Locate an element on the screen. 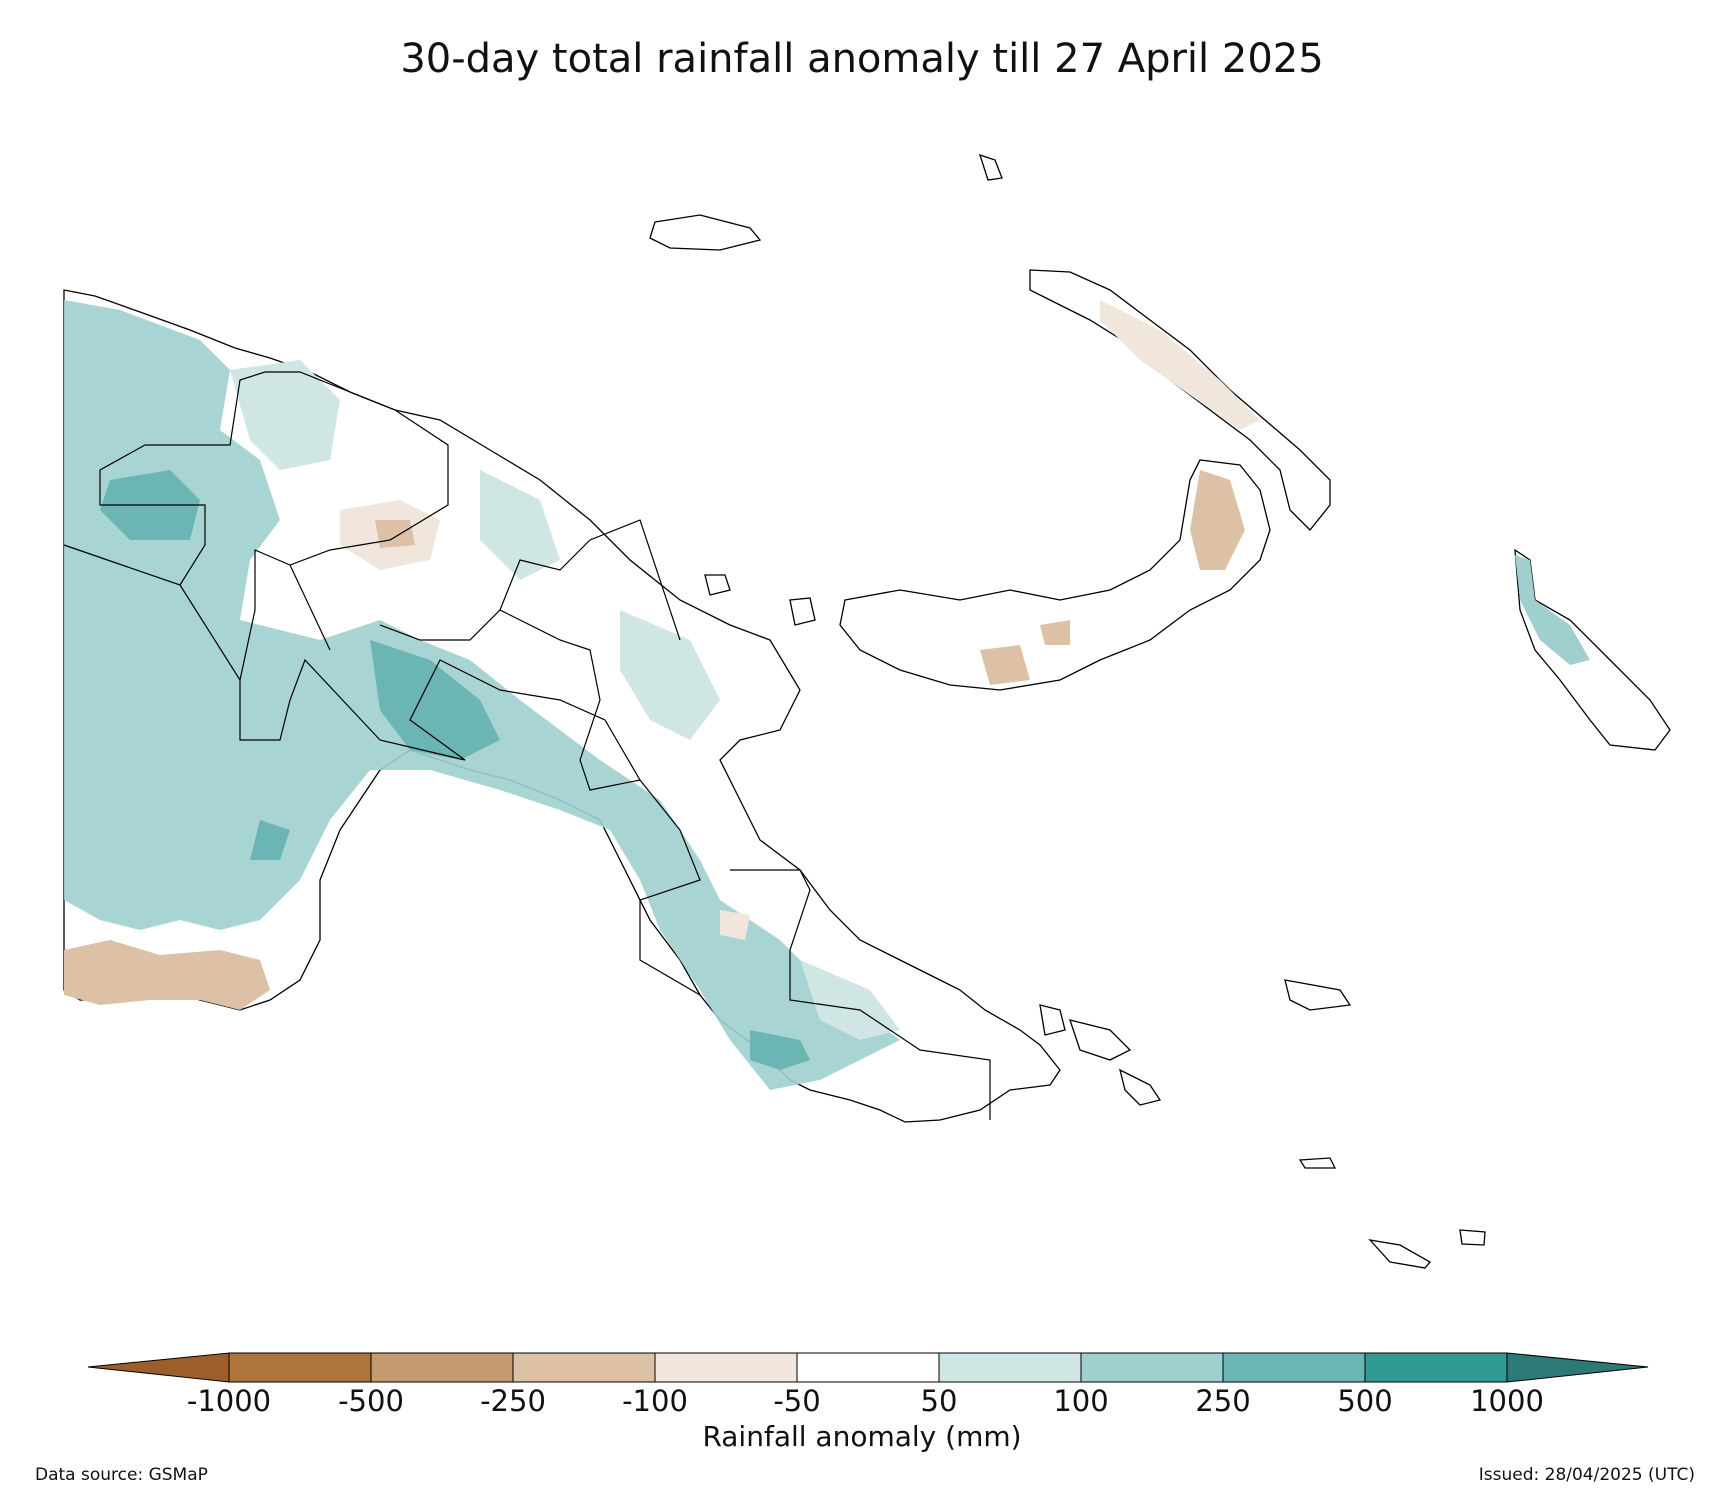  colorbar-label: Rainfall anomaly (mm) is located at coordinates (862, 1436).